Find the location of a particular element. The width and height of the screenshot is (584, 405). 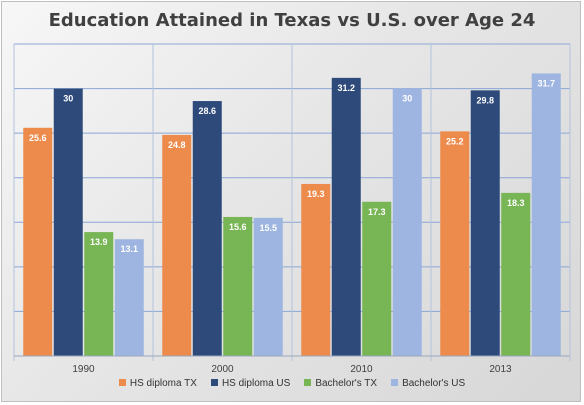

x-tick-label: 2010 is located at coordinates (361, 369).